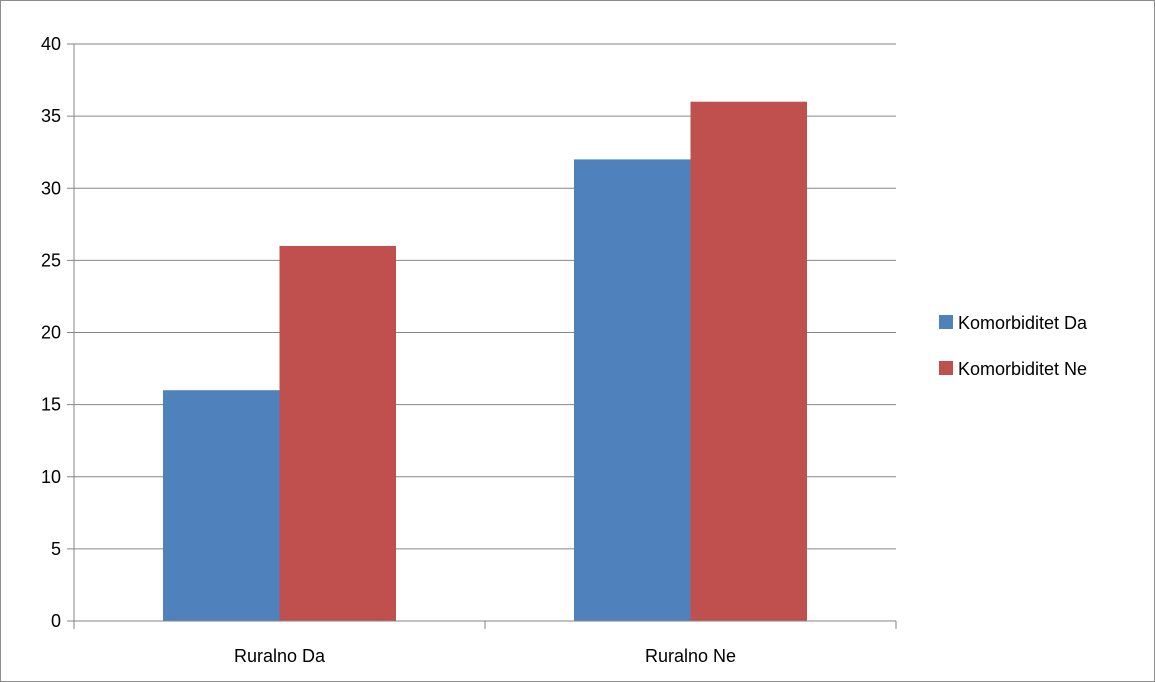  Describe the element at coordinates (690, 656) in the screenshot. I see `x-category-label: Ruralno Ne` at that location.